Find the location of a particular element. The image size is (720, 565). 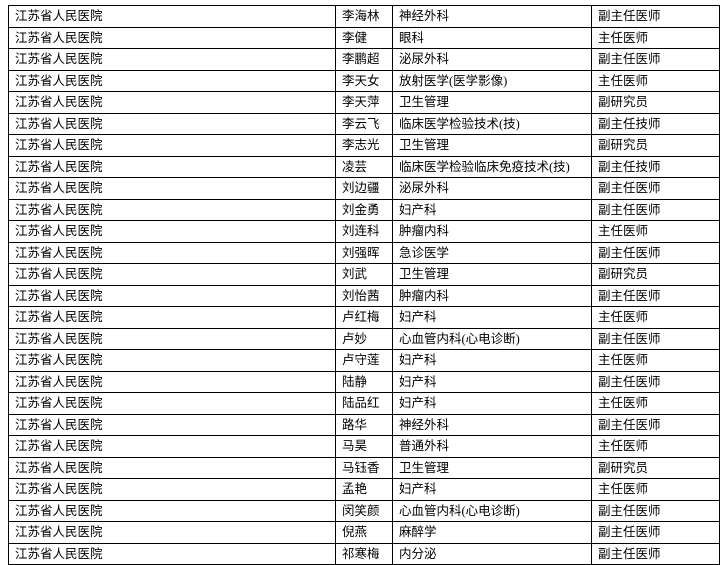

name-cell: 刘强晖 is located at coordinates (364, 252).